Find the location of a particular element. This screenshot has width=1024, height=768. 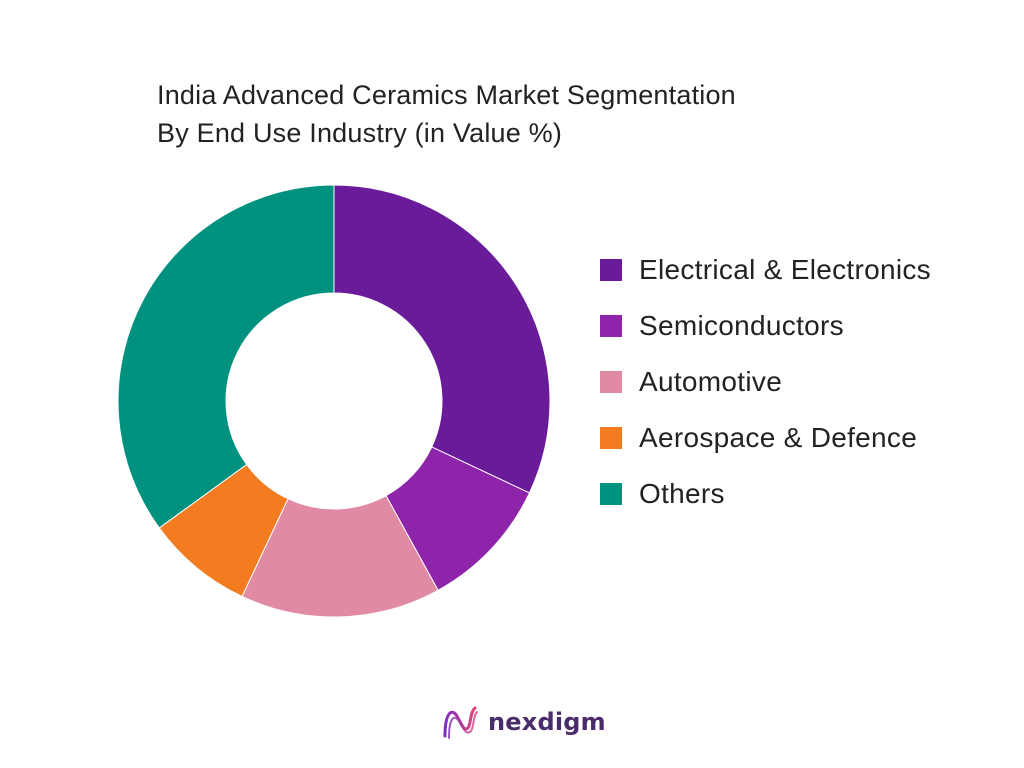

legend-item: Automotive is located at coordinates (691, 382).